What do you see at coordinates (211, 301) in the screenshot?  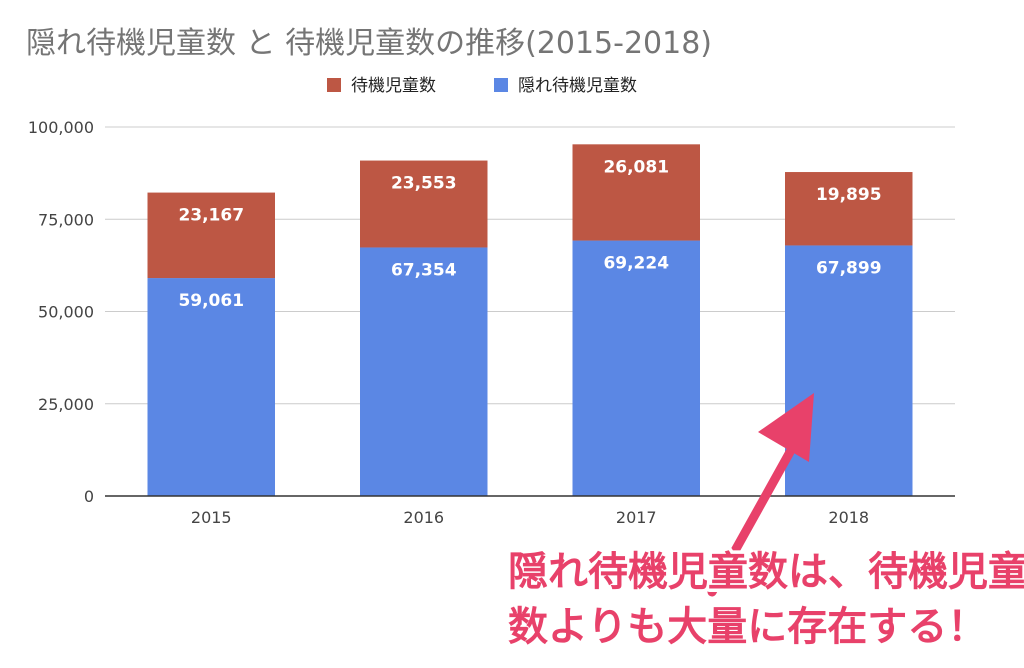 I see `data-label-hidden-waiting: 59,061` at bounding box center [211, 301].